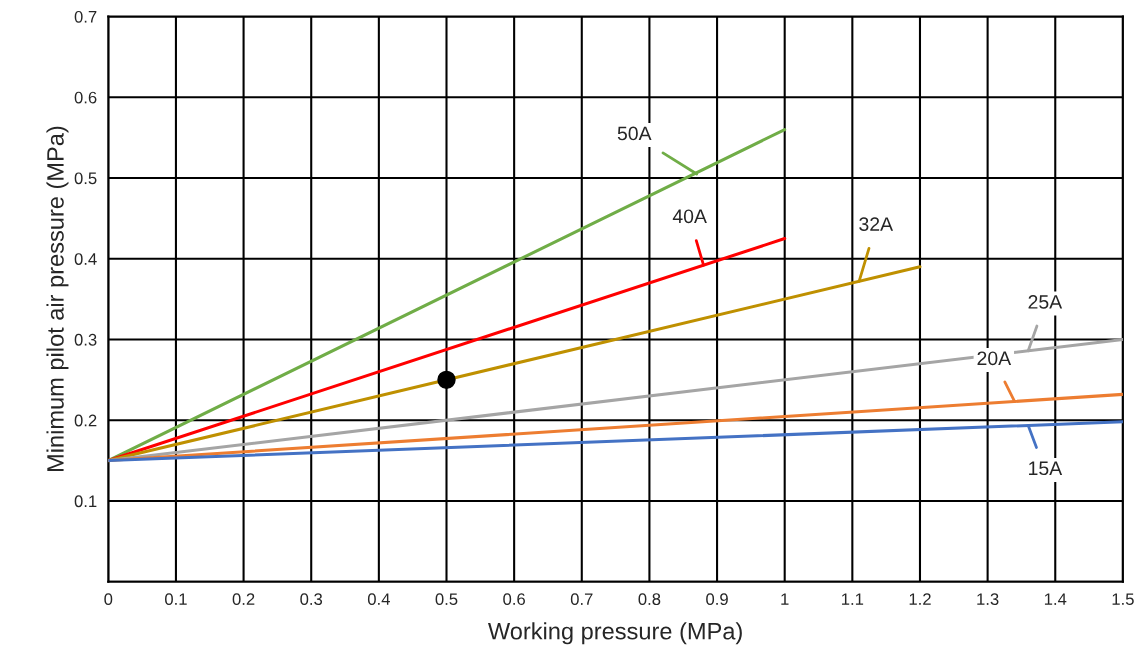 Image resolution: width=1140 pixels, height=661 pixels. What do you see at coordinates (514, 599) in the screenshot?
I see `x-tick-label: 0.6` at bounding box center [514, 599].